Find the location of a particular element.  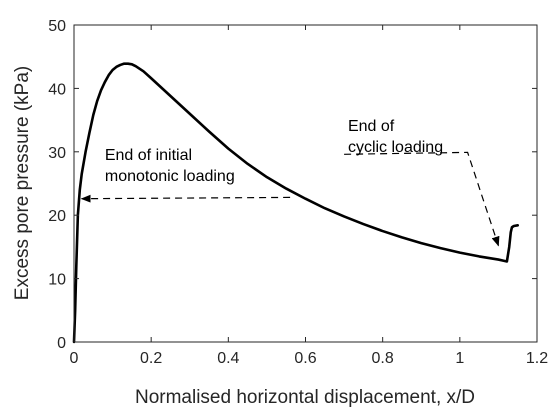

x-tick-label: 1.2 is located at coordinates (537, 358).